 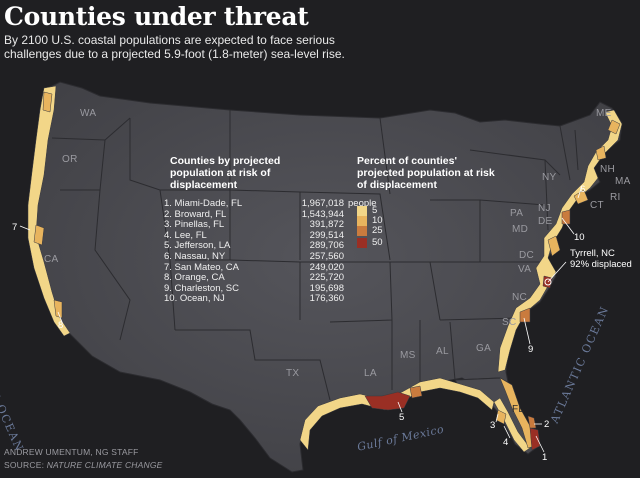 I want to click on ranking-value: 225,720, so click(x=326, y=278).